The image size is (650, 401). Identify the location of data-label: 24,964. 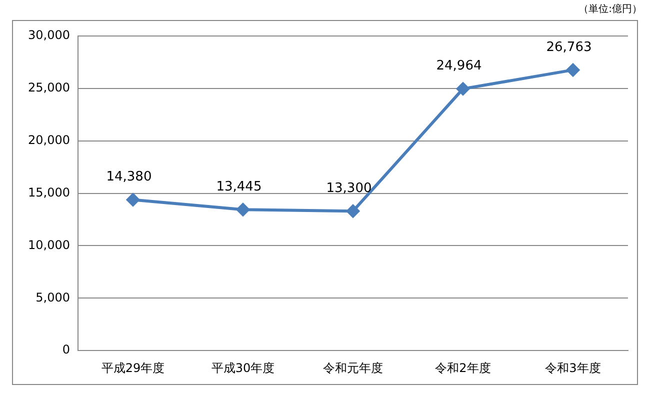
(459, 66).